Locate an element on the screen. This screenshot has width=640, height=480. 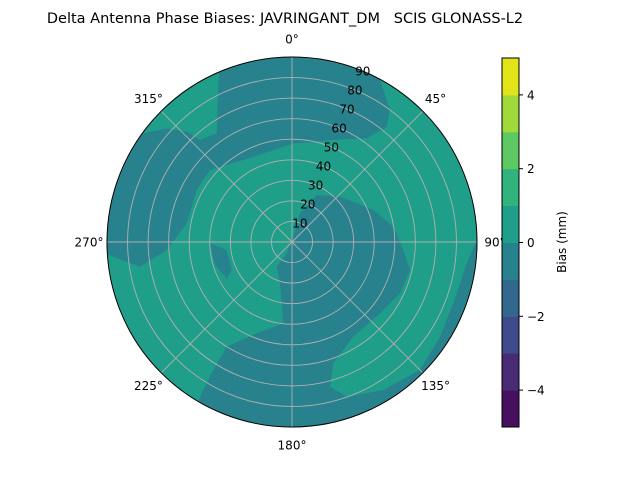
colorbar: −4 −2 0 2 4 is located at coordinates (523, 242).